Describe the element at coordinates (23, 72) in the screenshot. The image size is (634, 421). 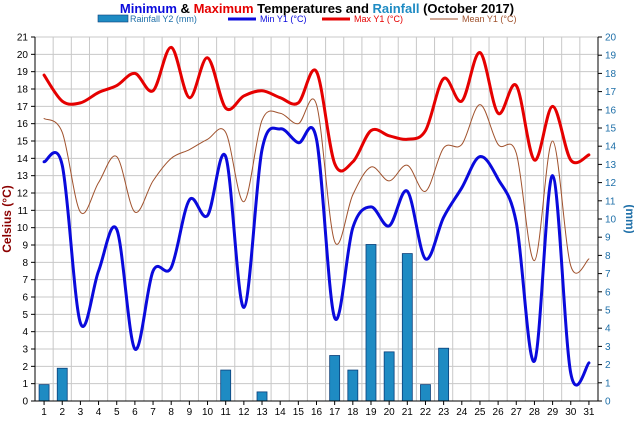
I see `left-tick-label: 19` at that location.